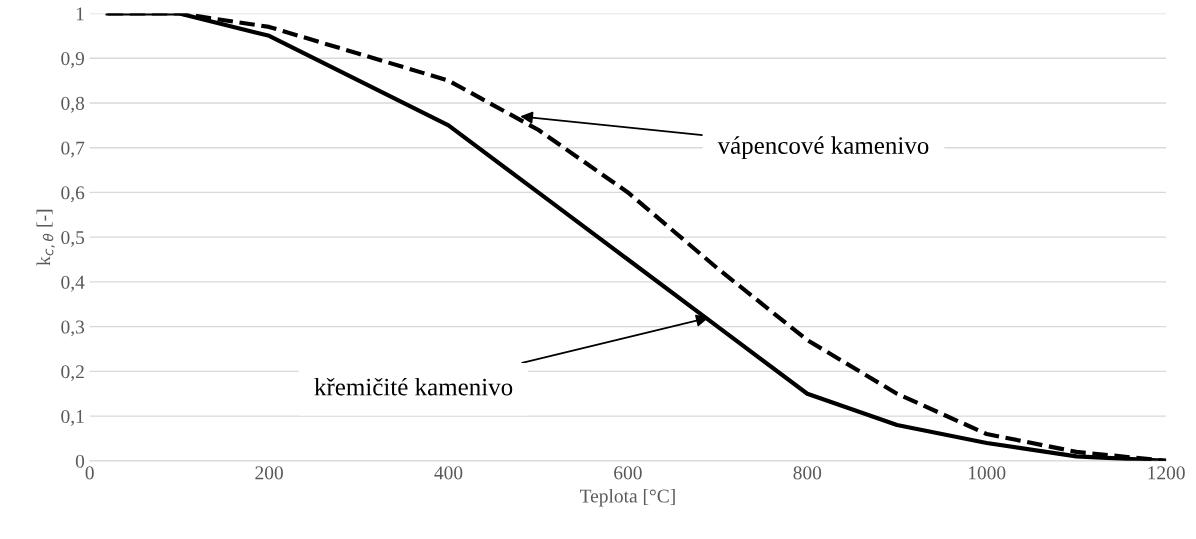 This screenshot has height=539, width=1196. I want to click on x-tick-label: 800, so click(807, 473).